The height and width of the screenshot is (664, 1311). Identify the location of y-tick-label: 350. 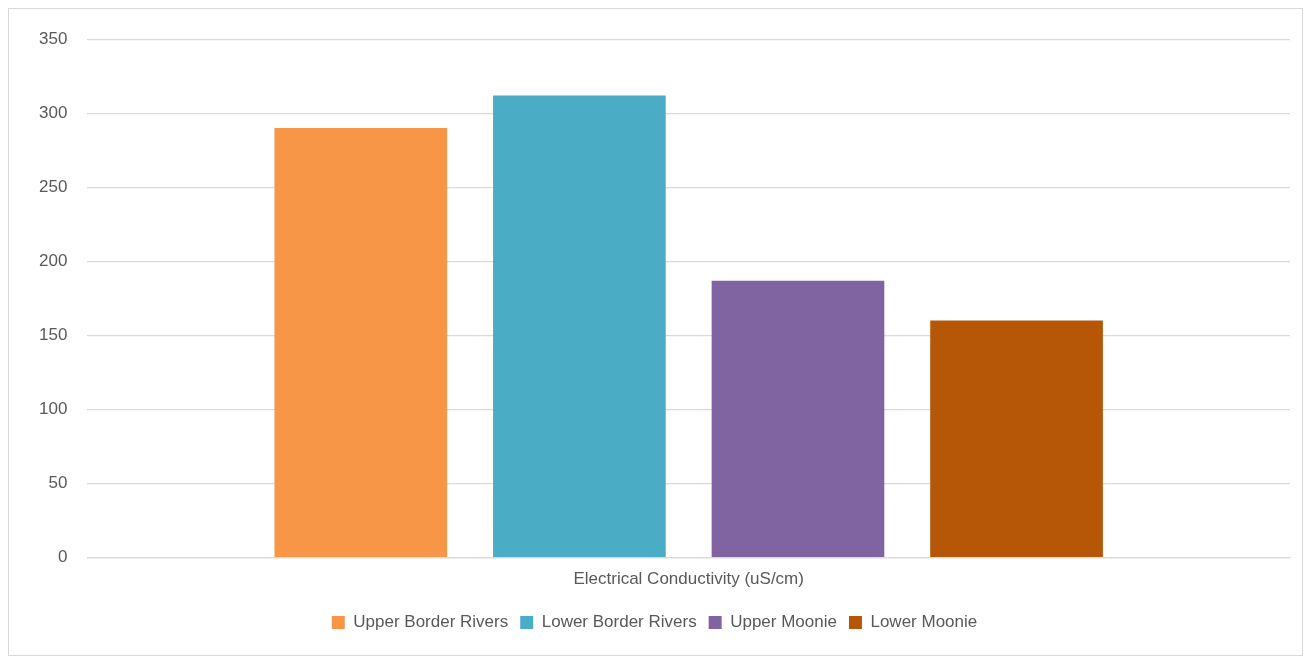
(53, 38).